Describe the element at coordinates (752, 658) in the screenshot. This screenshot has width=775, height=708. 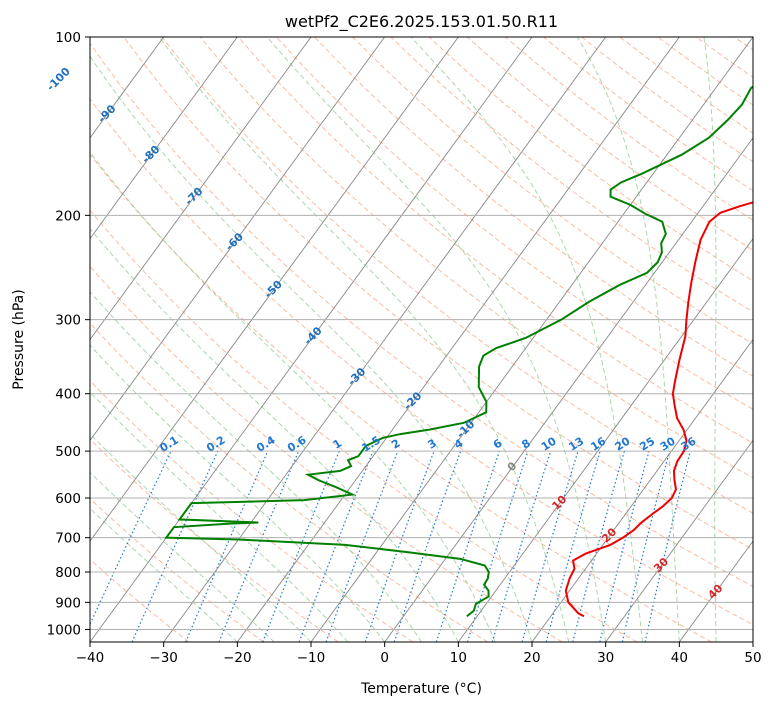
I see `x-tick-label: 50` at that location.